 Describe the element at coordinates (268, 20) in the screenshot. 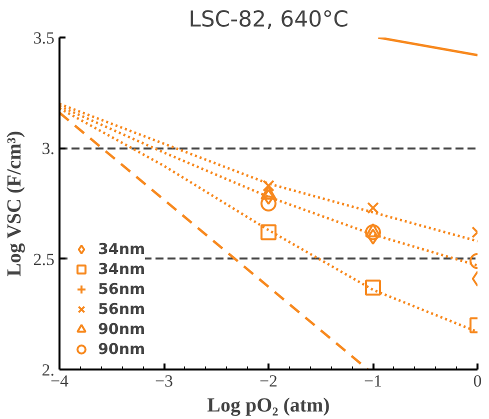

I see `chart-title: LSC-82, 640°C` at that location.